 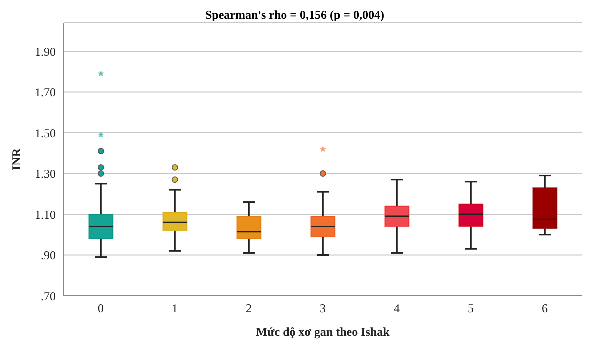 What do you see at coordinates (48, 255) in the screenshot?
I see `y-tick-label: .90` at bounding box center [48, 255].